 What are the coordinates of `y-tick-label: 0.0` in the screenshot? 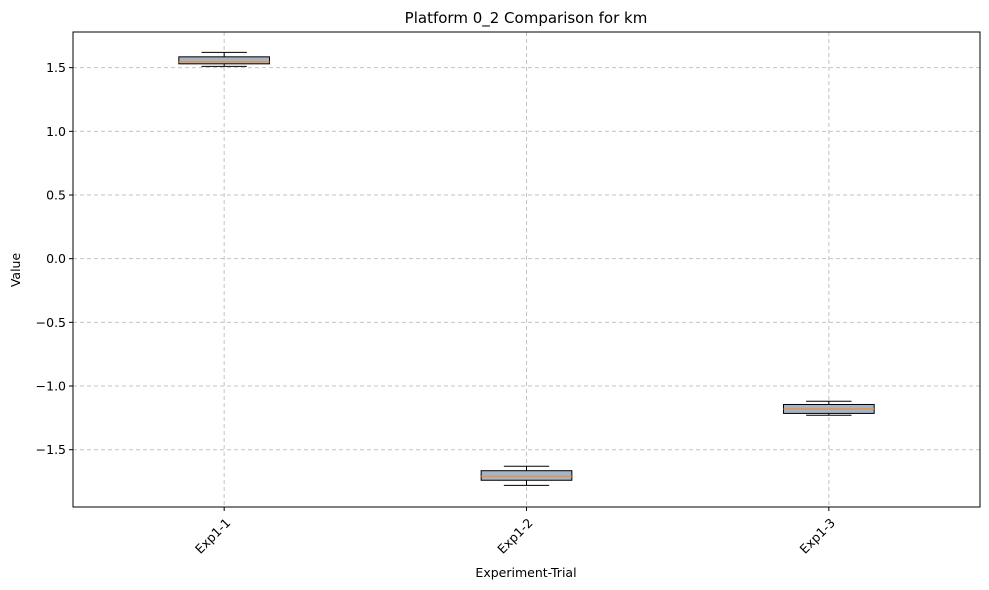 It's located at (56, 258).